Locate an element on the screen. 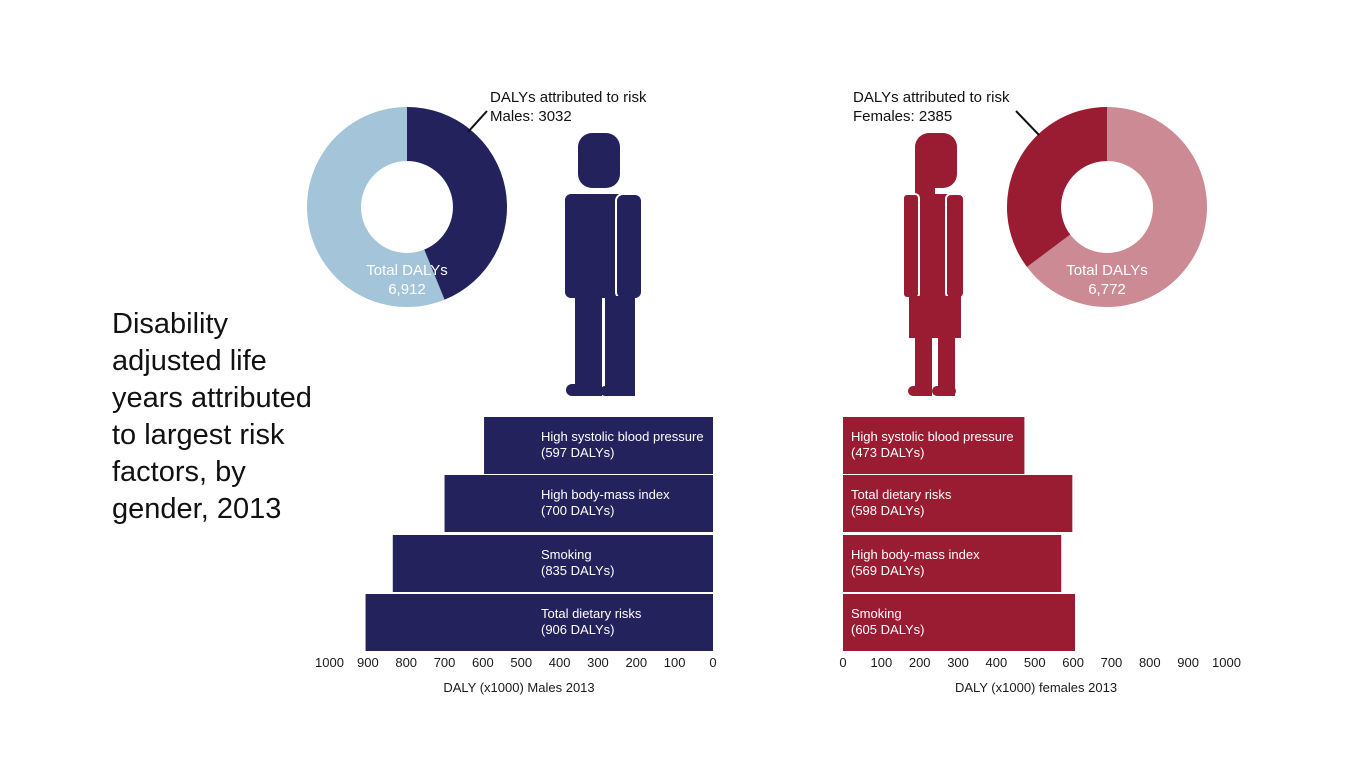 The image size is (1365, 768). female-axis-tick-label: 700 is located at coordinates (1112, 662).